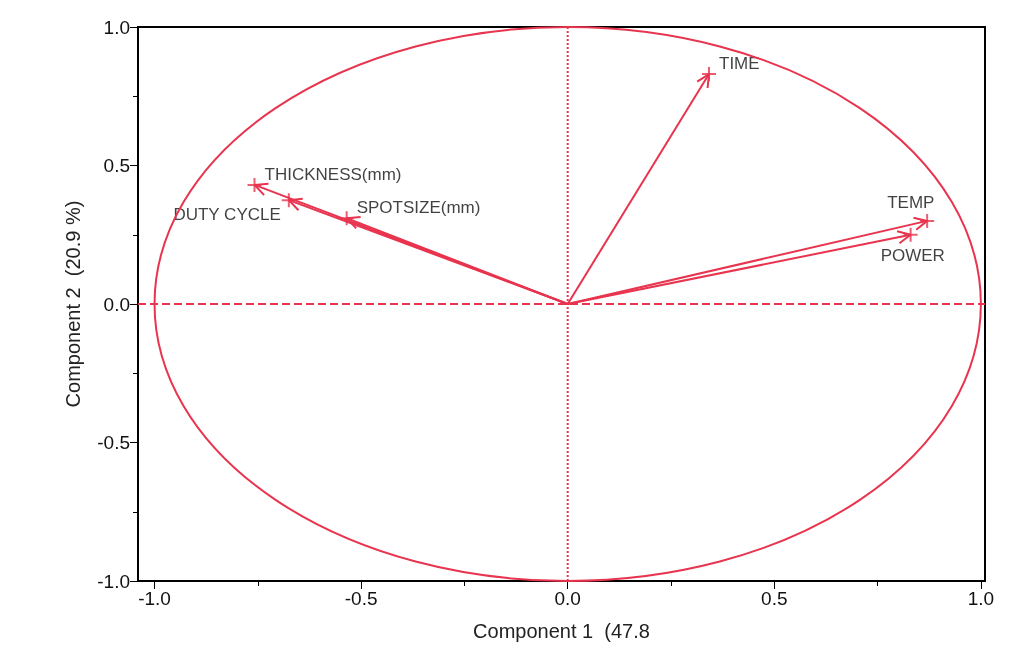  I want to click on y-tick-label: 0.0, so click(116, 304).